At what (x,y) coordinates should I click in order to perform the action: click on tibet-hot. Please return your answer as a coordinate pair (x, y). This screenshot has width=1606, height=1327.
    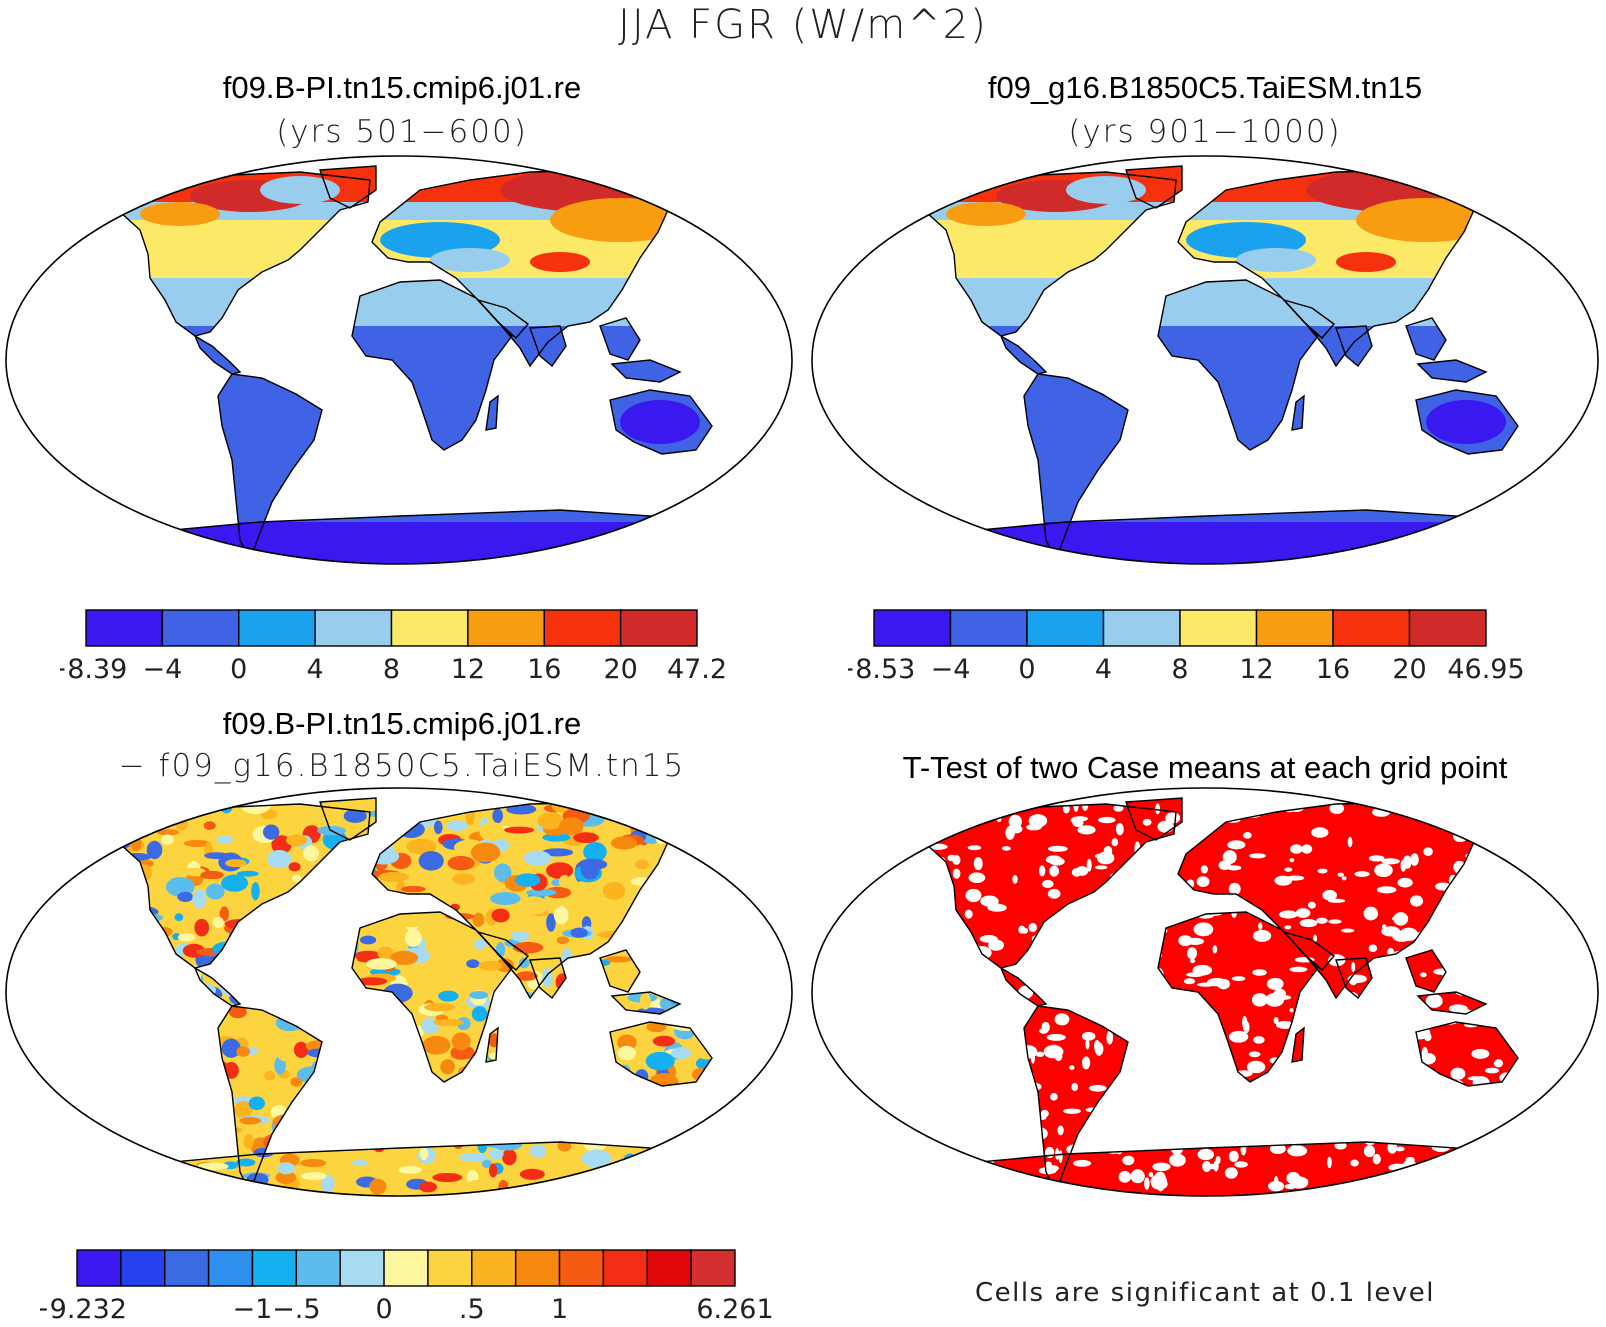
    Looking at the image, I should click on (1366, 262).